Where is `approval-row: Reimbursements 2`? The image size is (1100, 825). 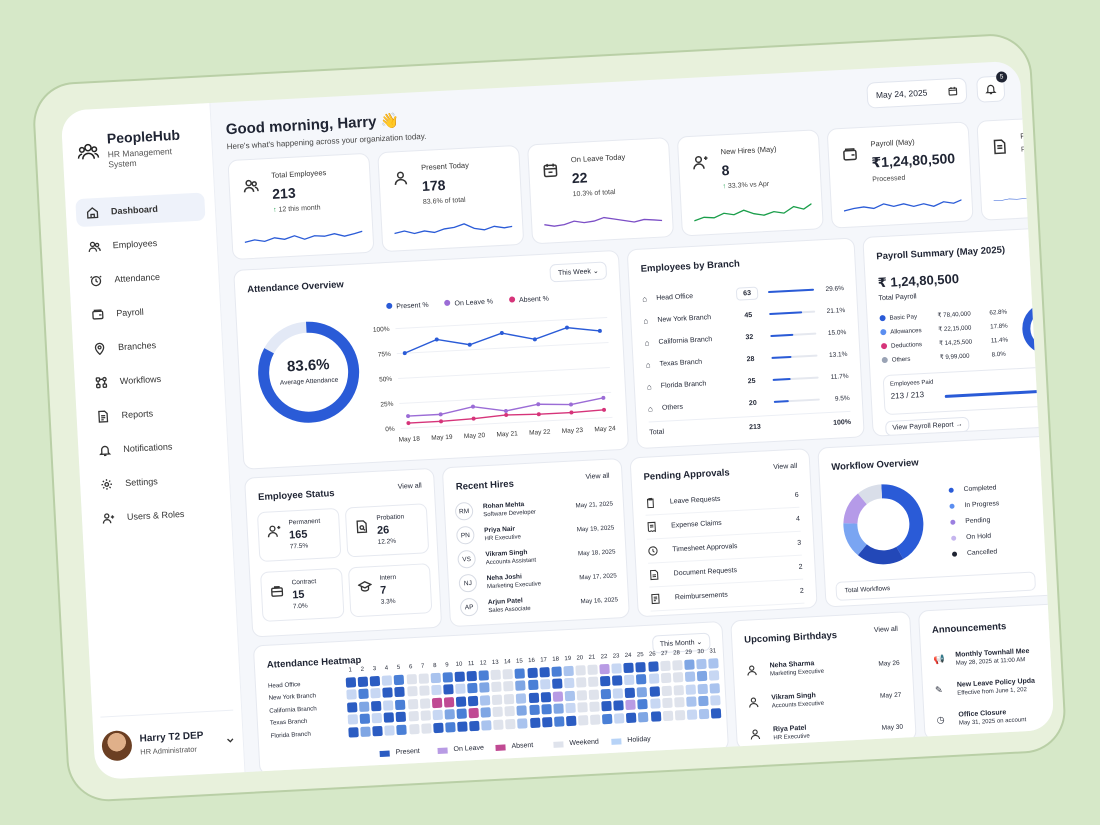 approval-row: Reimbursements 2 is located at coordinates (727, 595).